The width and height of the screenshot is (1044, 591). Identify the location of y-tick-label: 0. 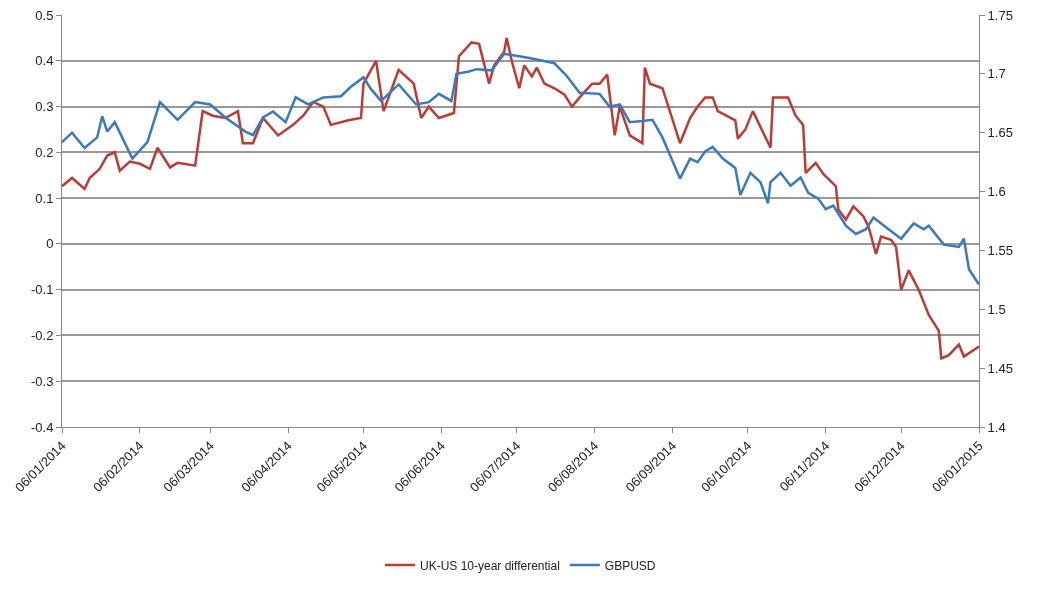
(50, 244).